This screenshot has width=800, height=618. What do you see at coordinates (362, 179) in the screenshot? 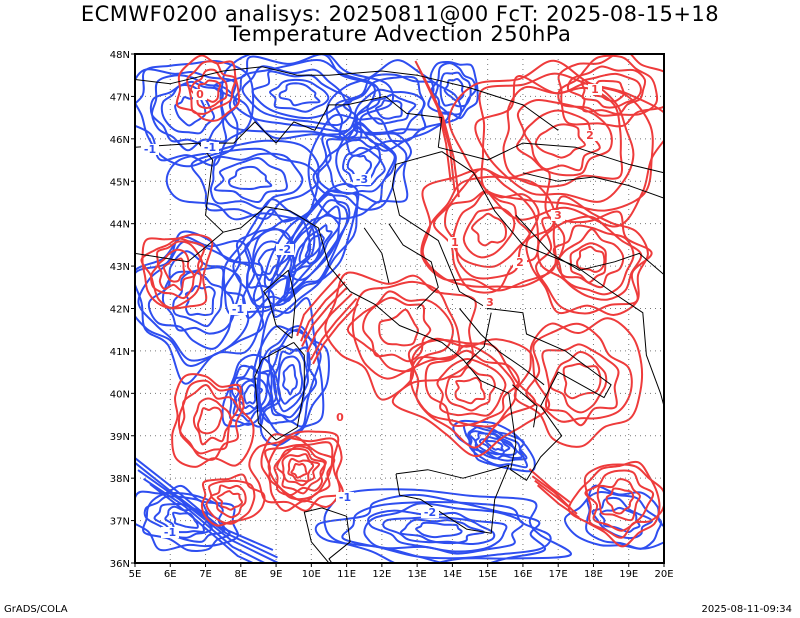
I see `negative-contour-label: -3` at bounding box center [362, 179].